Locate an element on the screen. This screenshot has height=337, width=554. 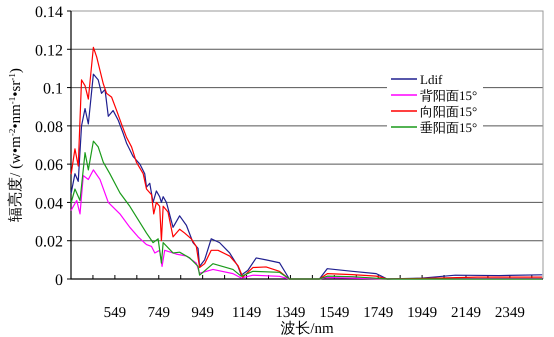
x-axis-title: 波长/nm is located at coordinates (307, 328).